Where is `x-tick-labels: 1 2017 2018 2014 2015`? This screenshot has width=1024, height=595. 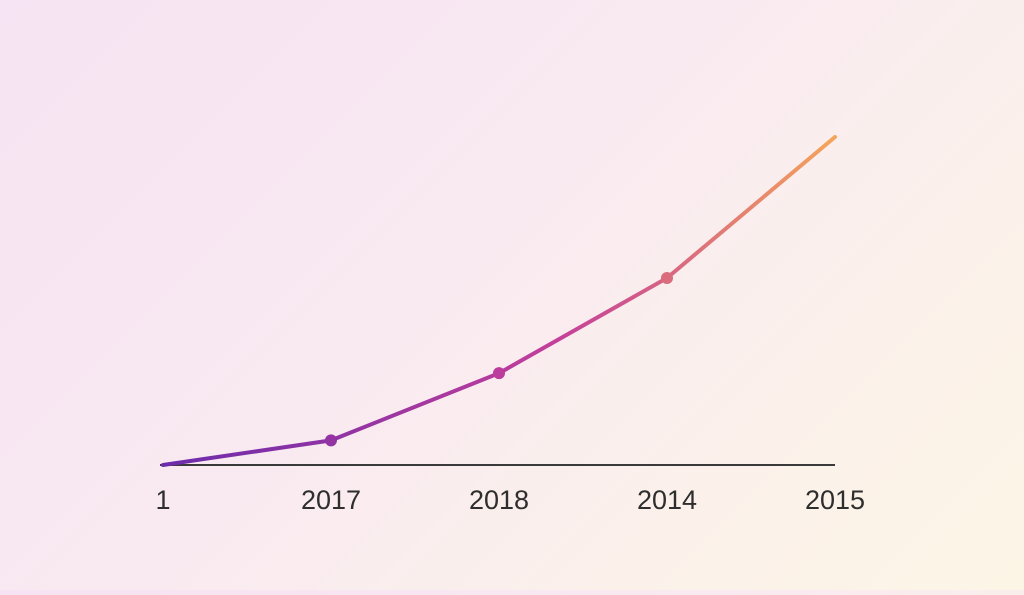 x-tick-labels: 1 2017 2018 2014 2015 is located at coordinates (510, 500).